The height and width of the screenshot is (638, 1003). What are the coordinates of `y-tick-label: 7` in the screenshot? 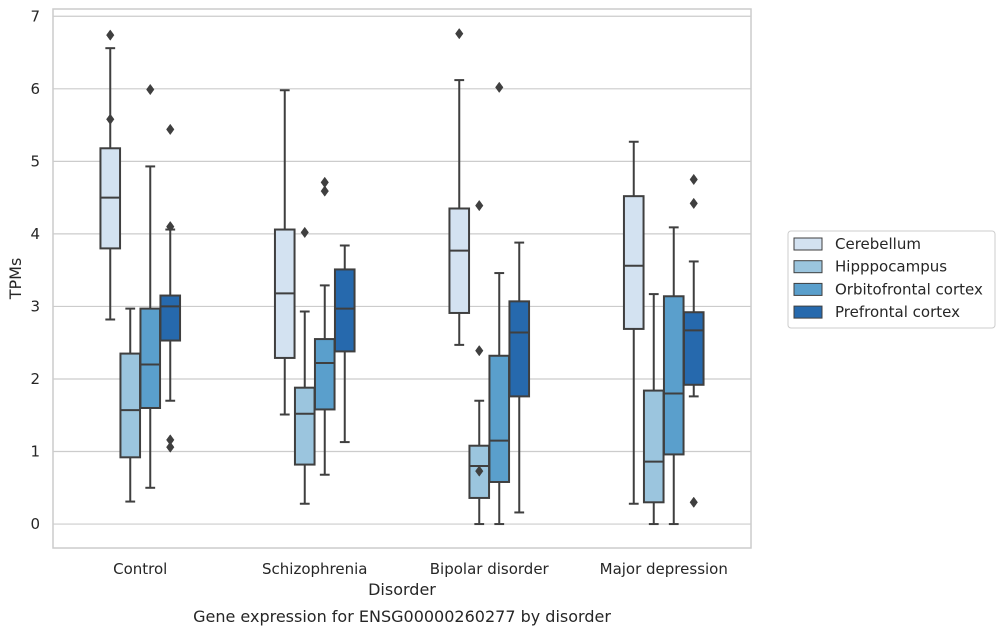 It's located at (35, 16).